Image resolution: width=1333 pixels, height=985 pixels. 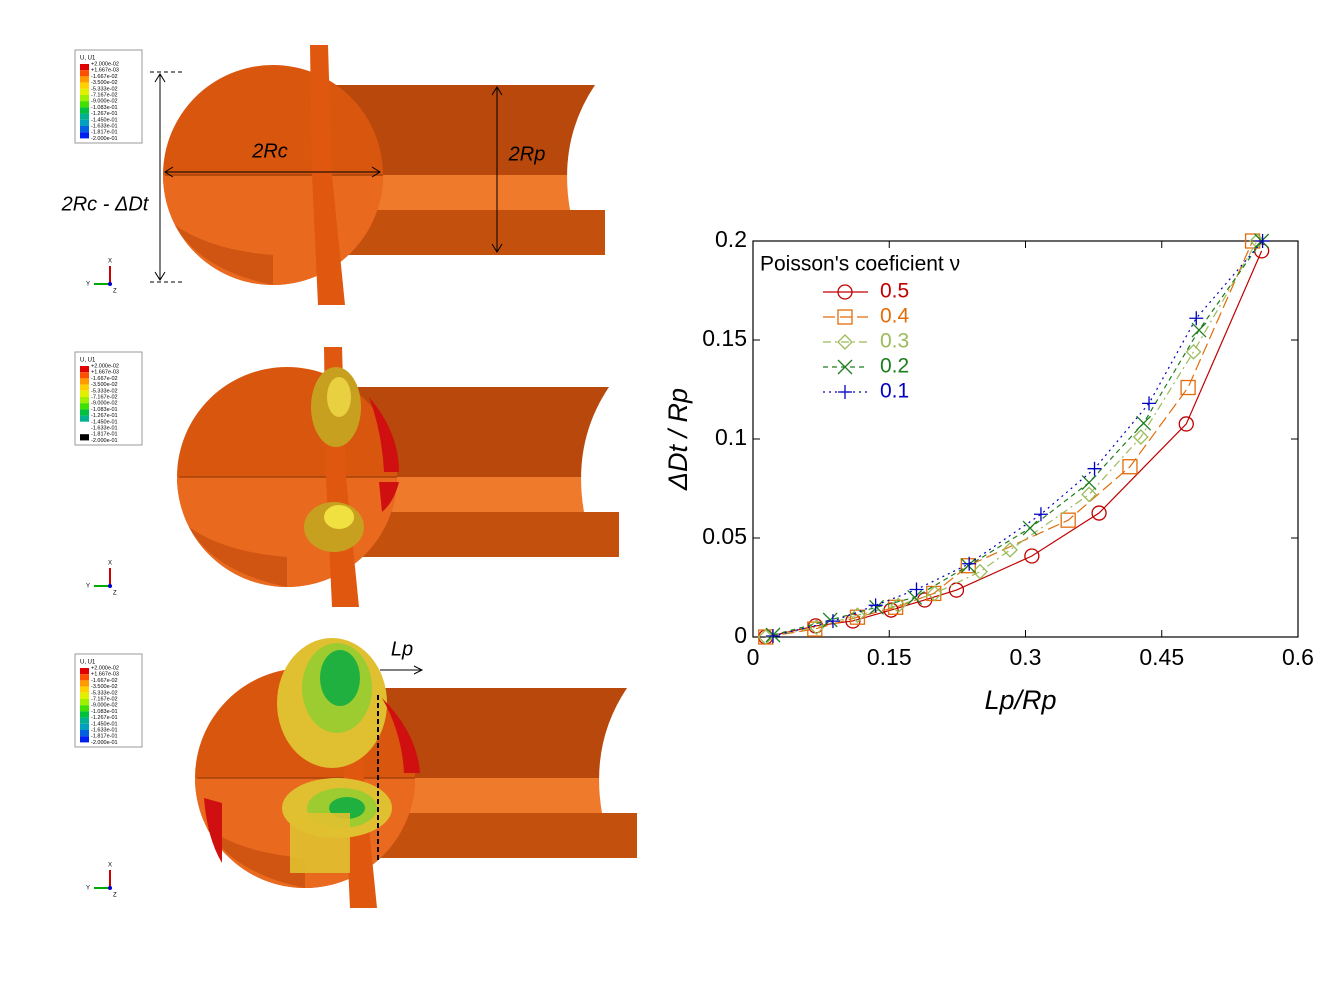 I want to click on y-axis-label: ΔDt / Rp, so click(x=678, y=439).